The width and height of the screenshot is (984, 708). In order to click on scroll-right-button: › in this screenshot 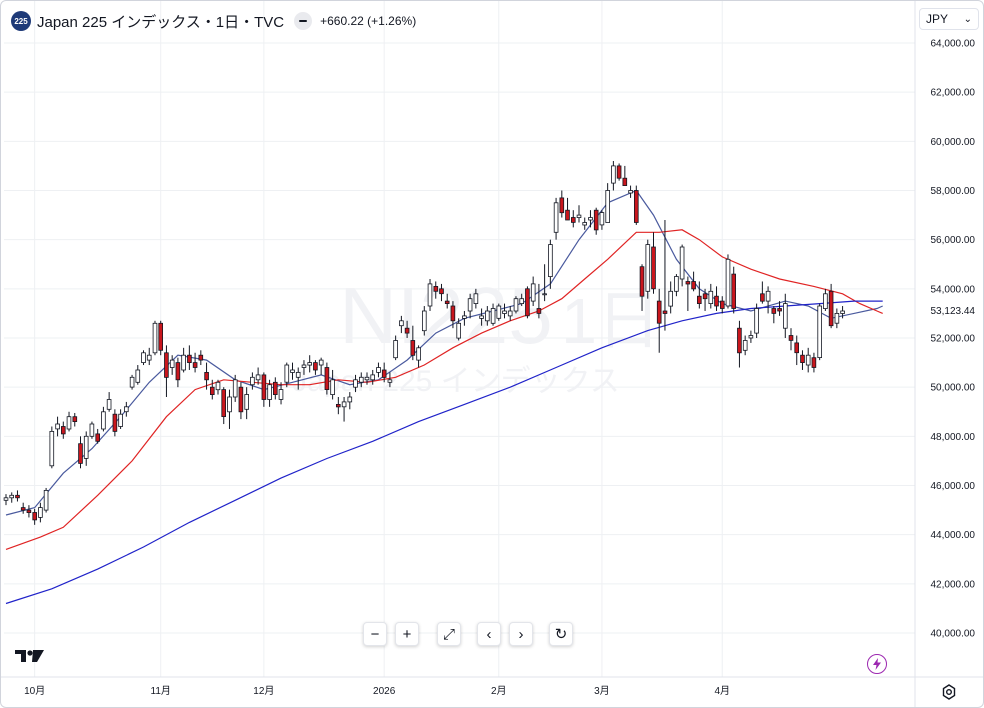, I will do `click(521, 634)`.